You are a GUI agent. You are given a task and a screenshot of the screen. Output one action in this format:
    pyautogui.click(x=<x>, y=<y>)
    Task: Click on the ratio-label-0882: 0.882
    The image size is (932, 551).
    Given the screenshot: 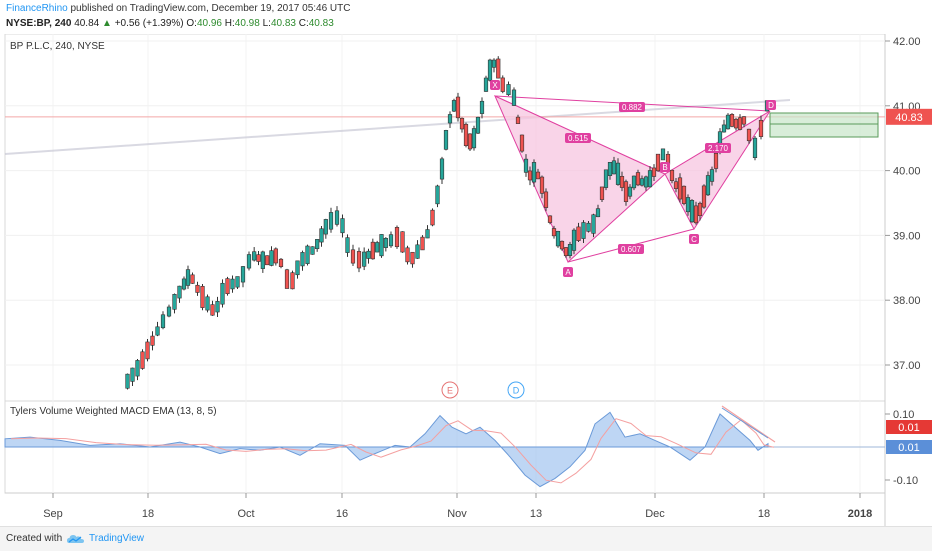 What is the action you would take?
    pyautogui.click(x=632, y=107)
    